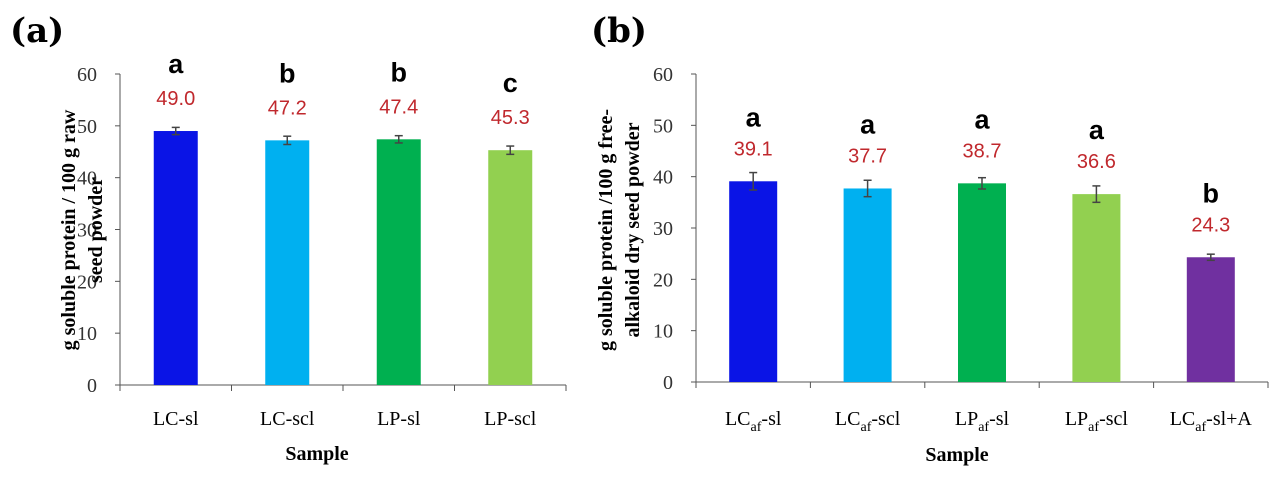 Image resolution: width=1277 pixels, height=479 pixels. What do you see at coordinates (1096, 162) in the screenshot?
I see `data-label: 36.6` at bounding box center [1096, 162].